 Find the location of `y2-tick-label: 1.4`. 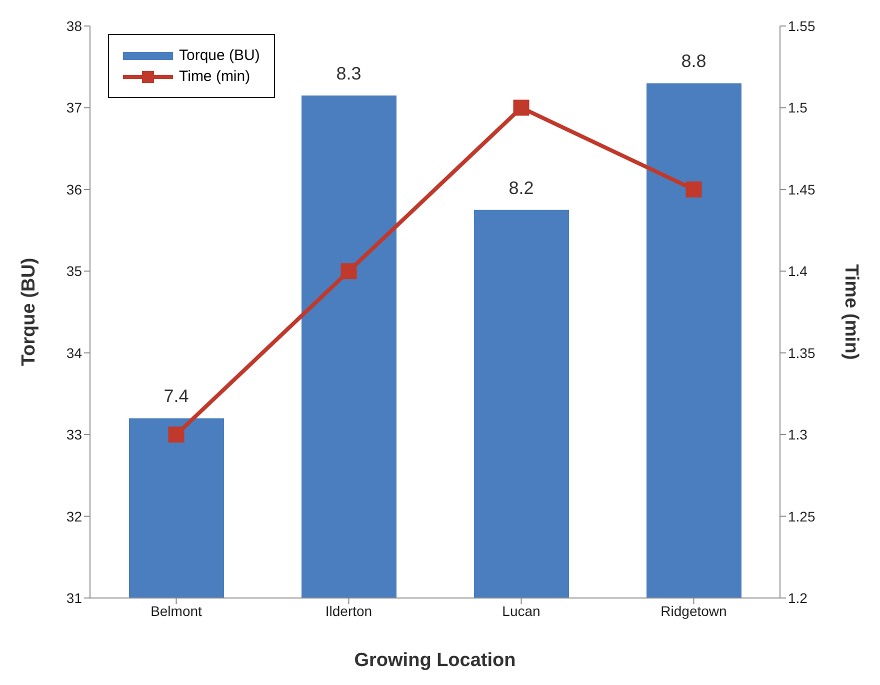

y2-tick-label: 1.4 is located at coordinates (798, 271).